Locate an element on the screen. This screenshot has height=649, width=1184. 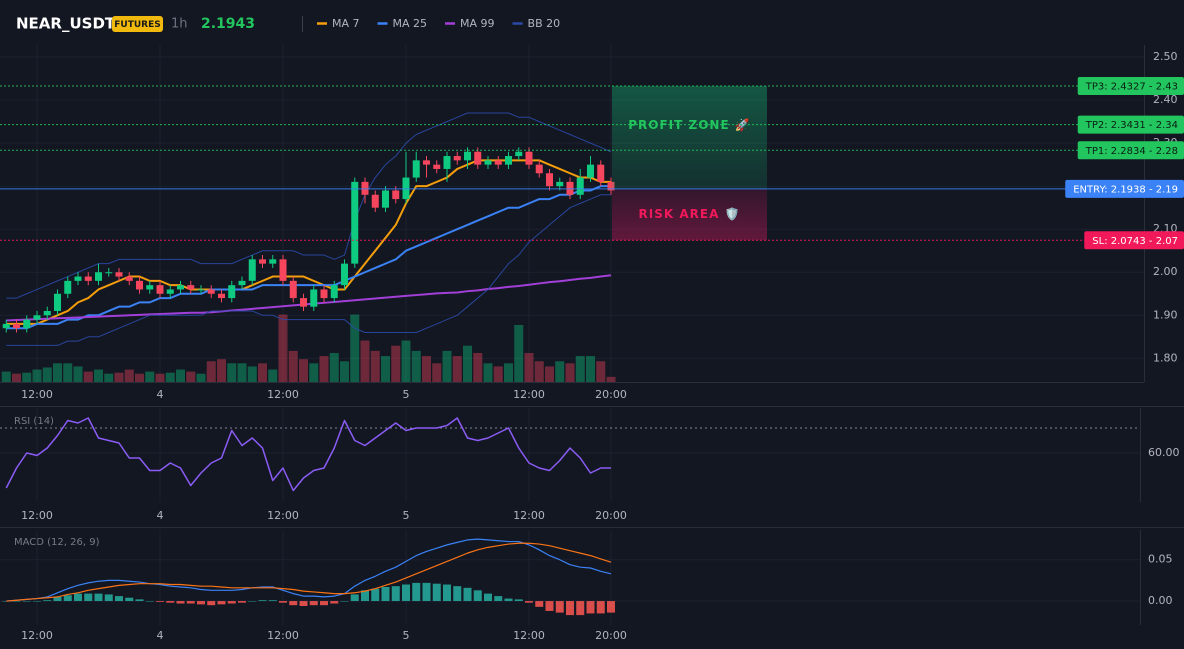
level-label: TP1: 2.2834 - 2.28 is located at coordinates (1131, 151).